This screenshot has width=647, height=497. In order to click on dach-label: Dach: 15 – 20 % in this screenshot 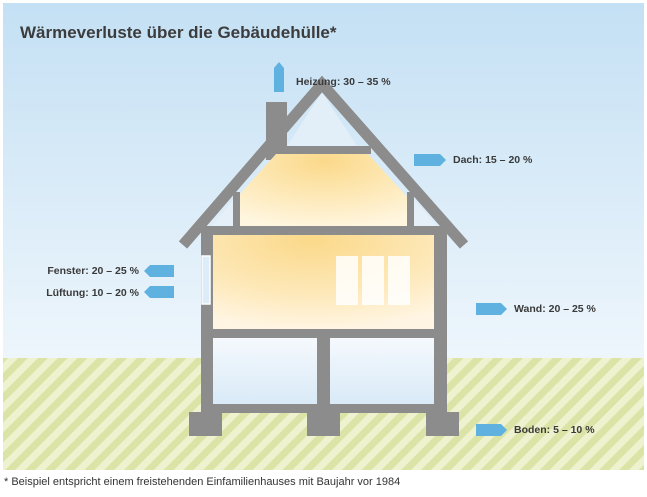, I will do `click(493, 160)`.